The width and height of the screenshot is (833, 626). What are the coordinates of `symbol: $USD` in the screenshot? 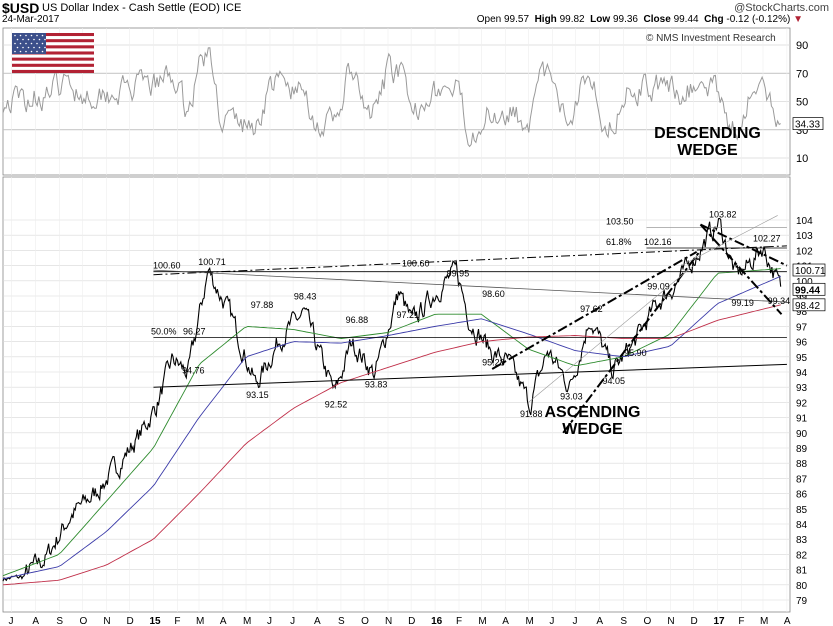 It's located at (21, 8).